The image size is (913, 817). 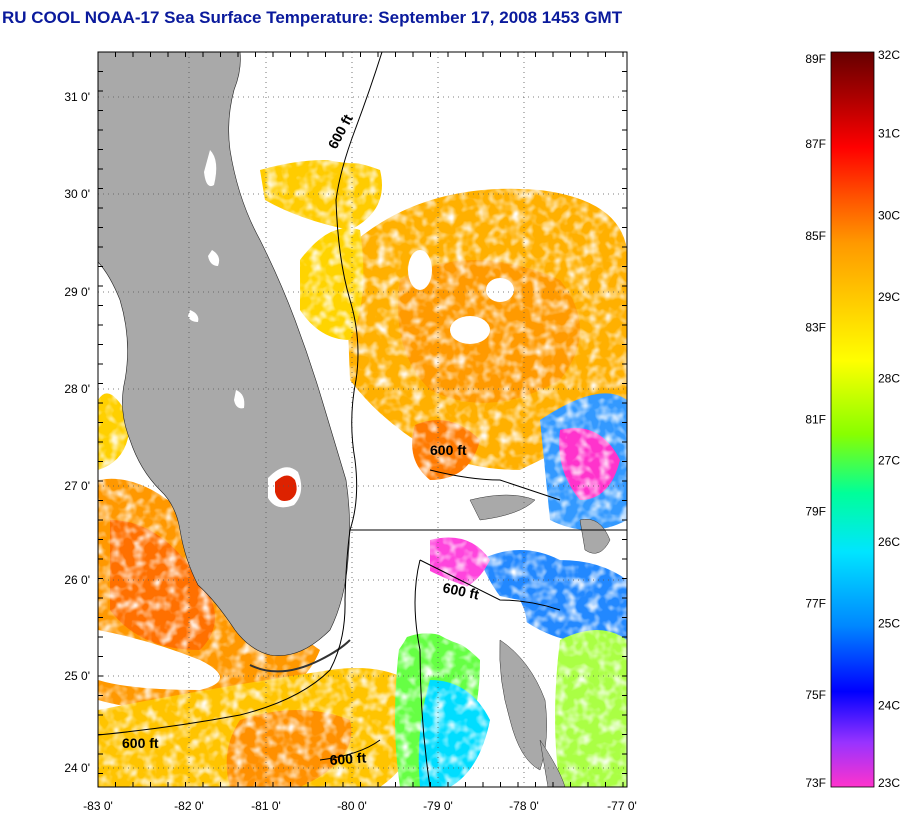 What do you see at coordinates (266, 806) in the screenshot?
I see `longitude-label: -81 0'` at bounding box center [266, 806].